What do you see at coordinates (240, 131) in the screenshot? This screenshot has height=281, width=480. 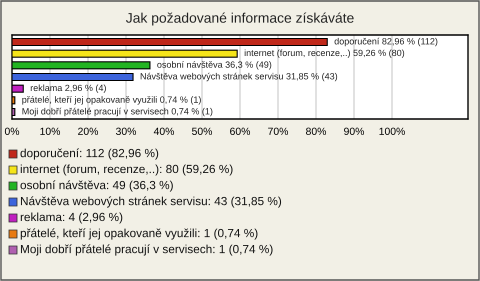 I see `x-tick-label: 60%` at bounding box center [240, 131].